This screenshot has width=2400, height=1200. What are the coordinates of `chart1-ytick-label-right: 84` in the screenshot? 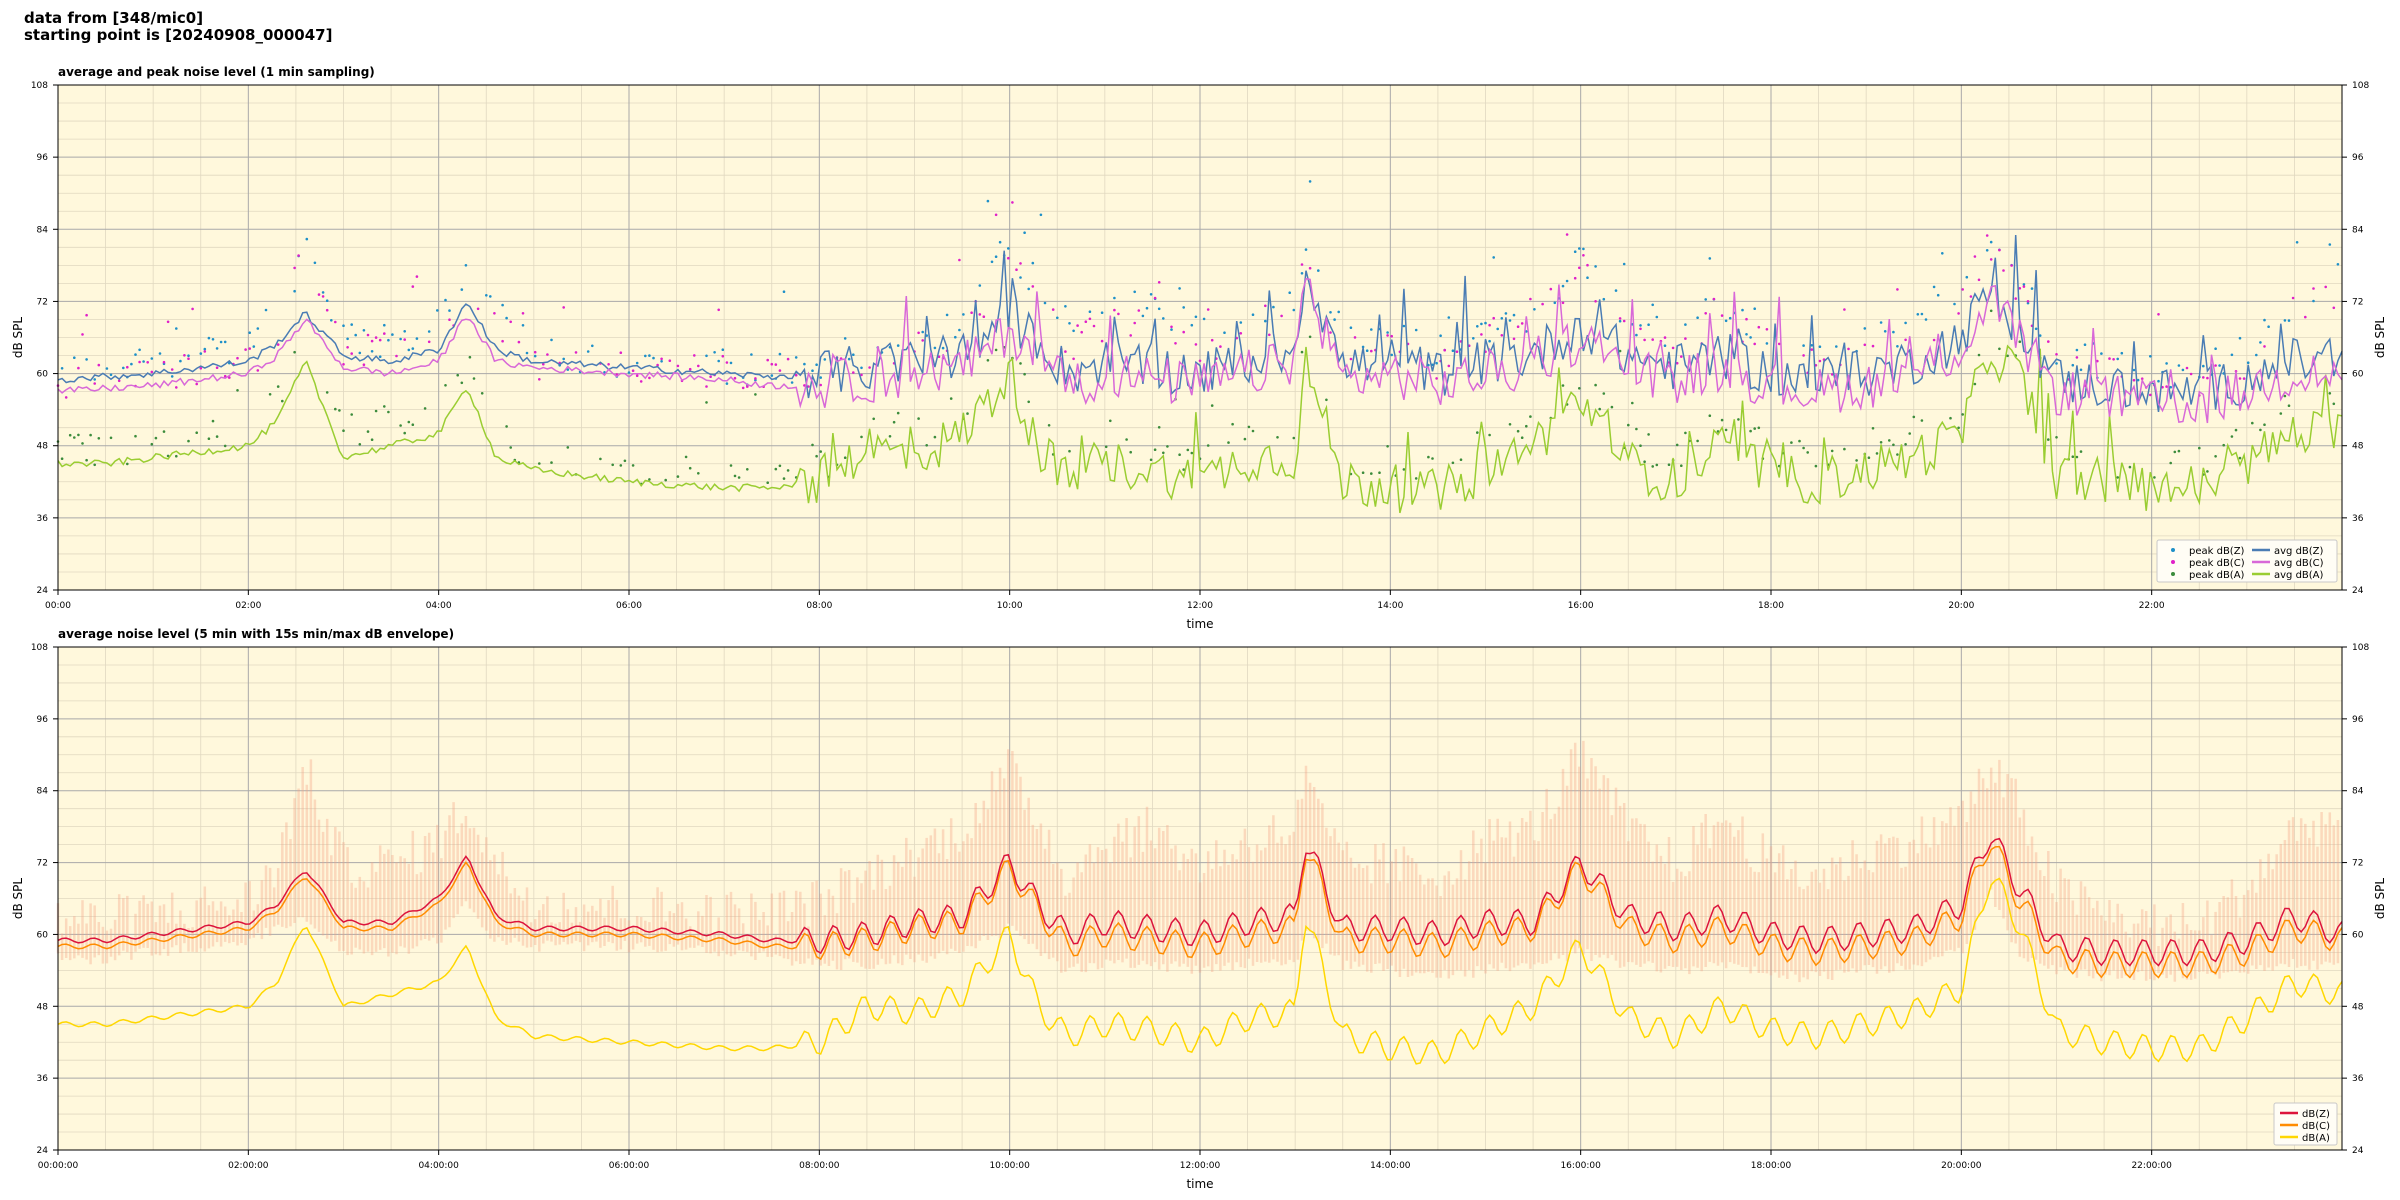 It's located at (2358, 230).